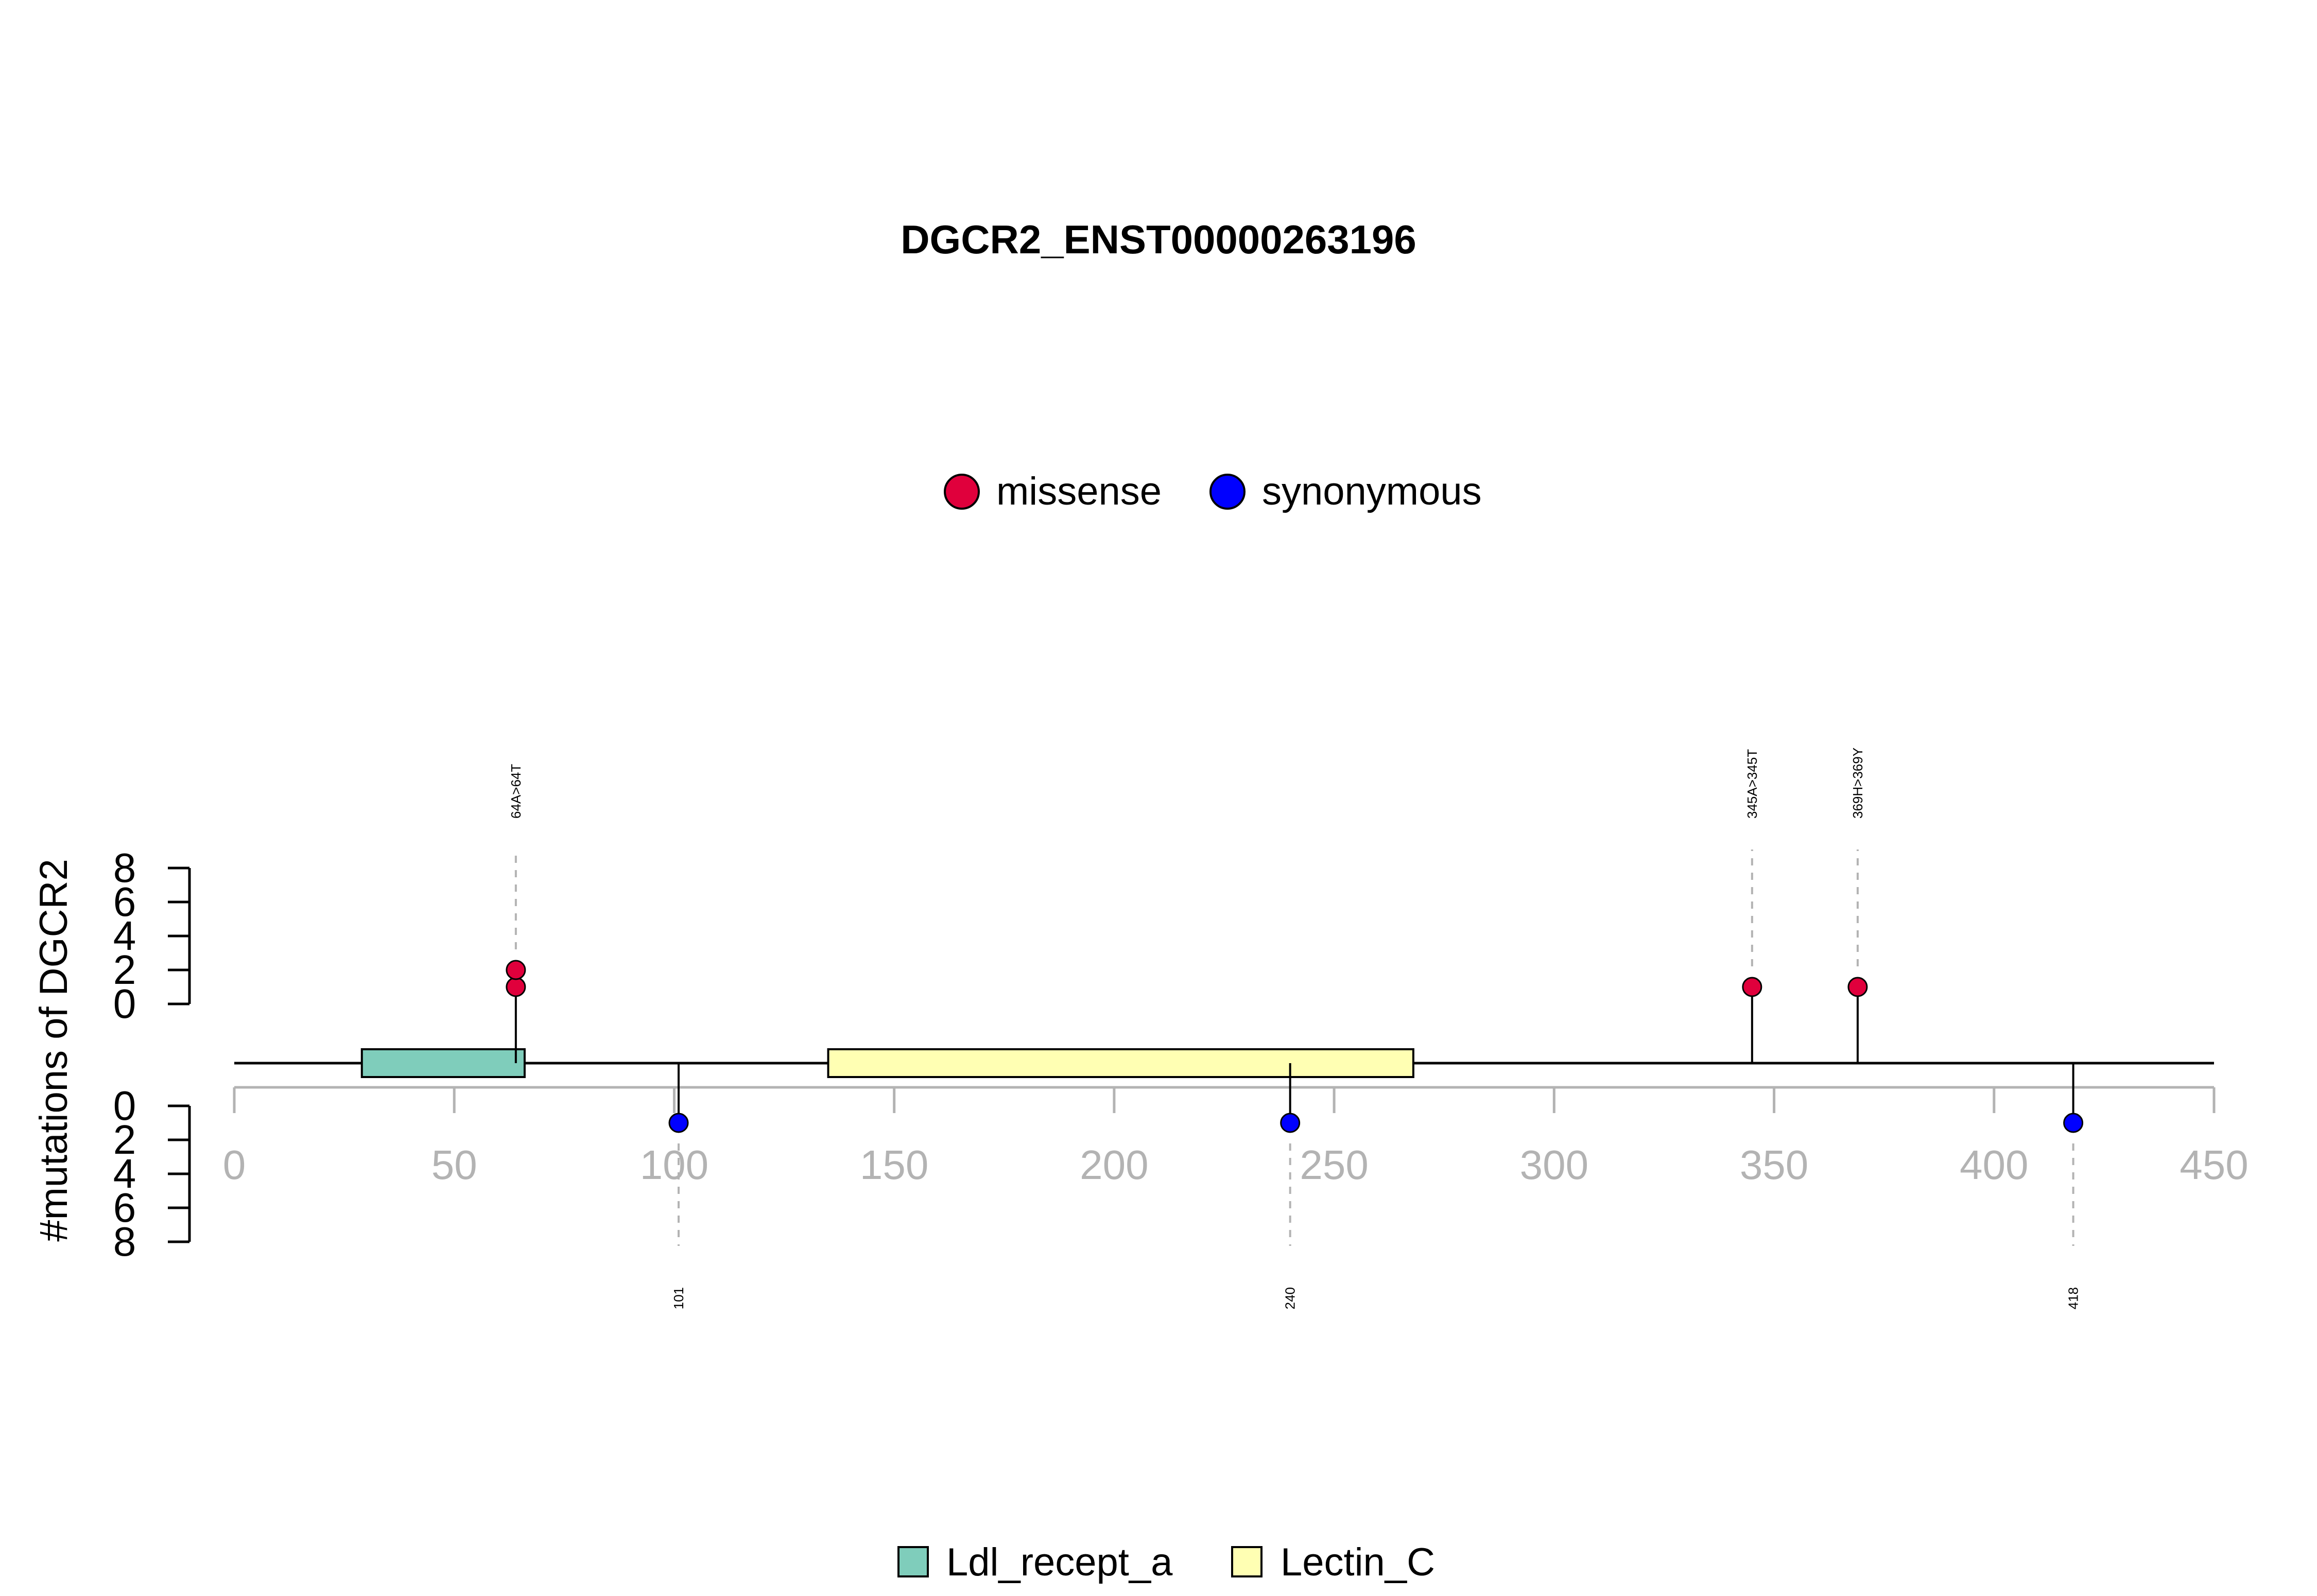 The image size is (2317, 1596). I want to click on domain-legend: Ldl_recept_a Lectin_C, so click(1166, 1562).